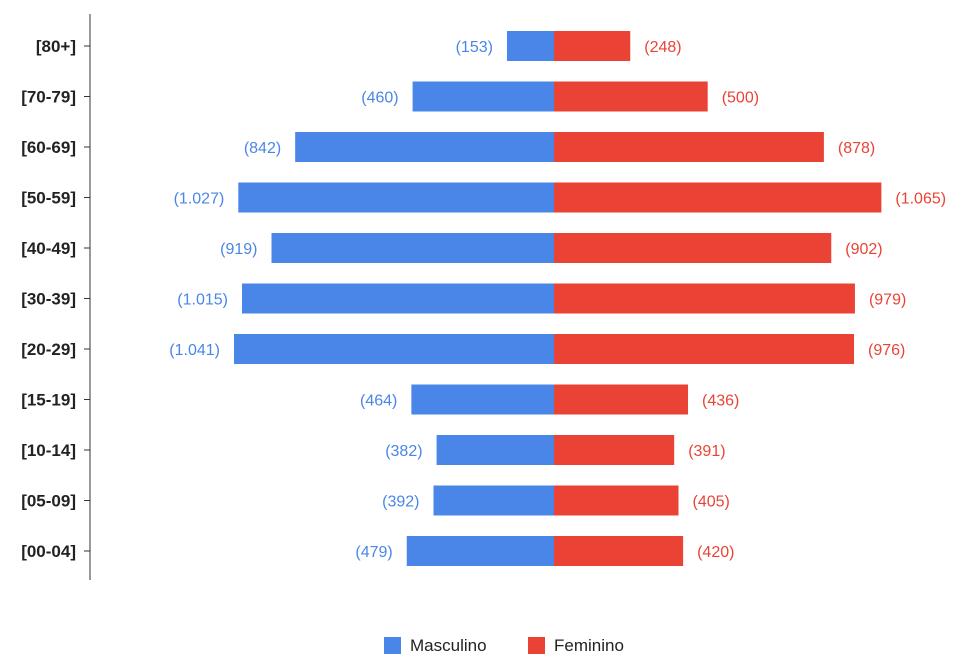 The width and height of the screenshot is (961, 662). Describe the element at coordinates (238, 249) in the screenshot. I see `data-label-masculino: (919)` at that location.